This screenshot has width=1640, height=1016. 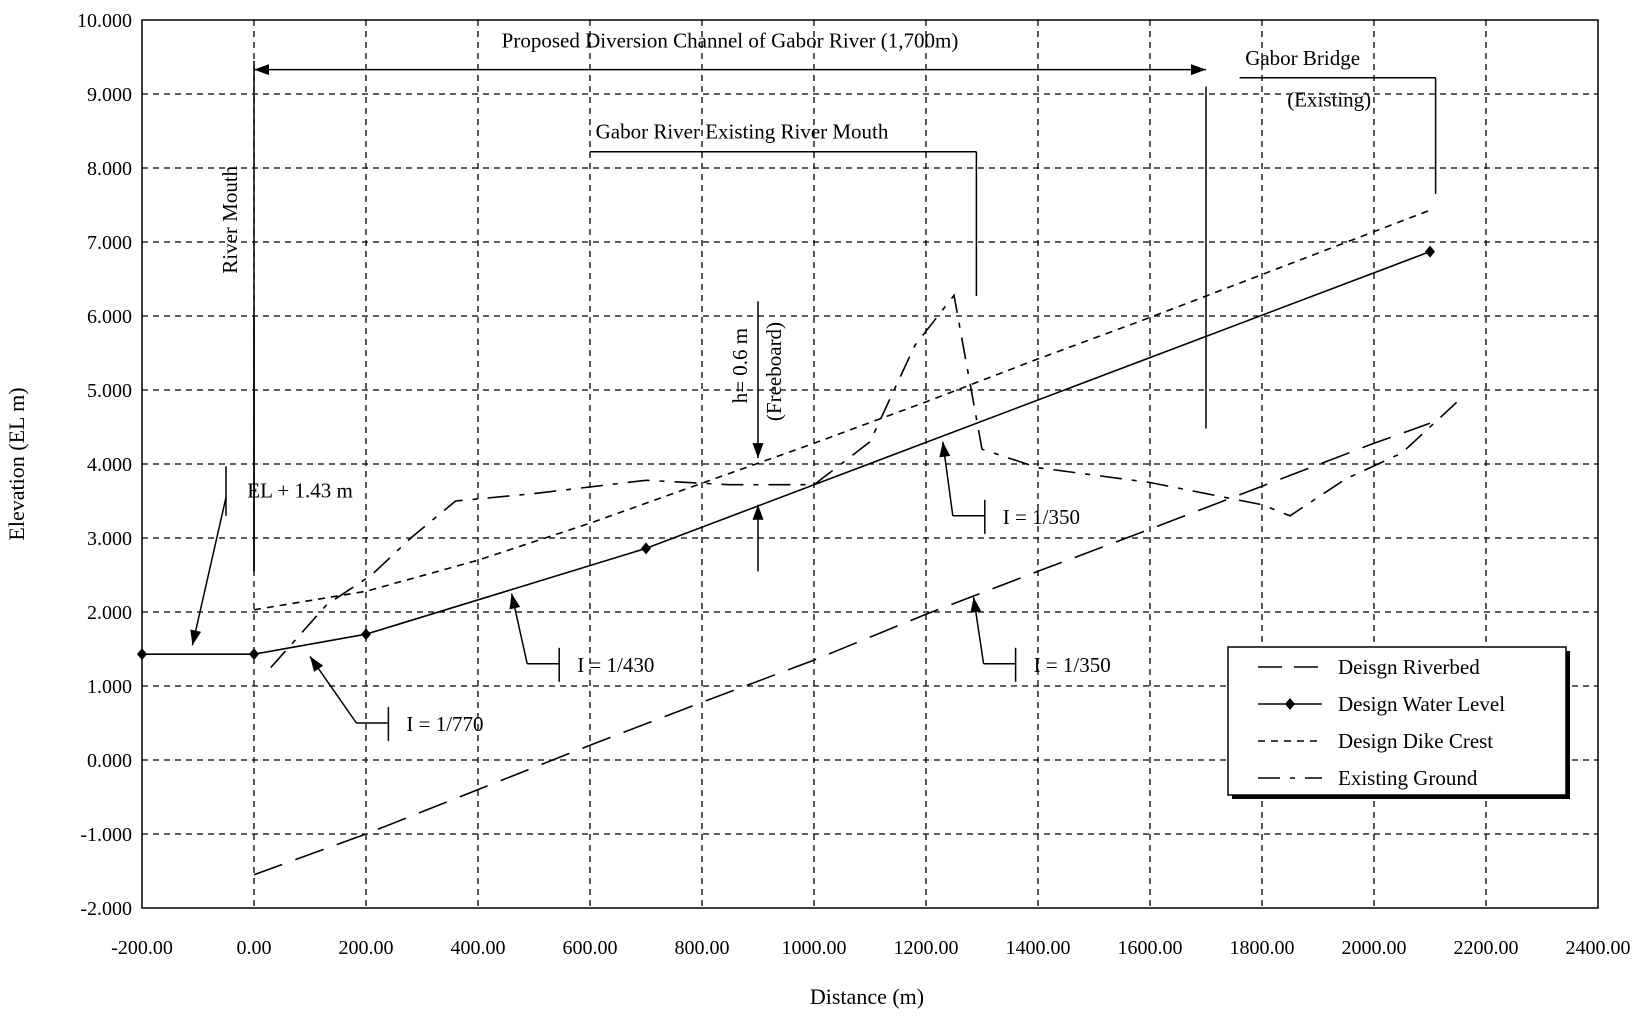 I want to click on x-tick-label: 800.00, so click(x=702, y=948).